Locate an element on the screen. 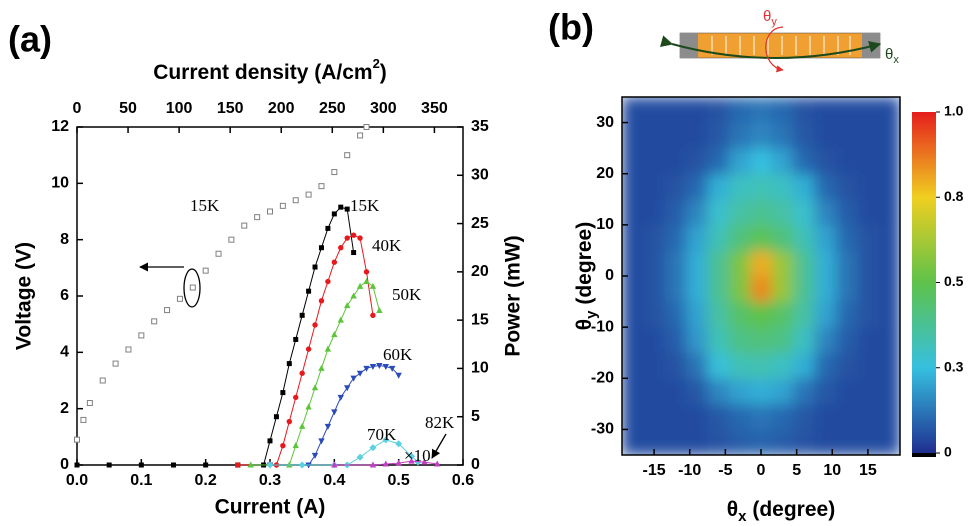 The height and width of the screenshot is (526, 969). colorbar-tick-label: 1.0 is located at coordinates (954, 111).